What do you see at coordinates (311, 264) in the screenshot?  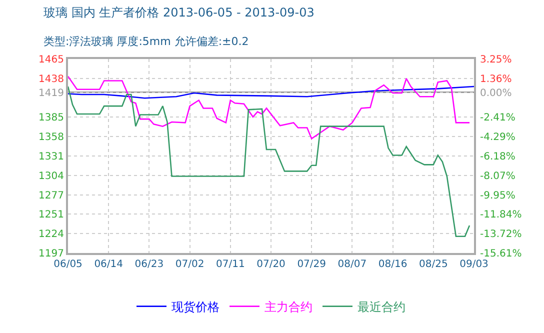 I see `x-tick-label: 07/29` at bounding box center [311, 264].